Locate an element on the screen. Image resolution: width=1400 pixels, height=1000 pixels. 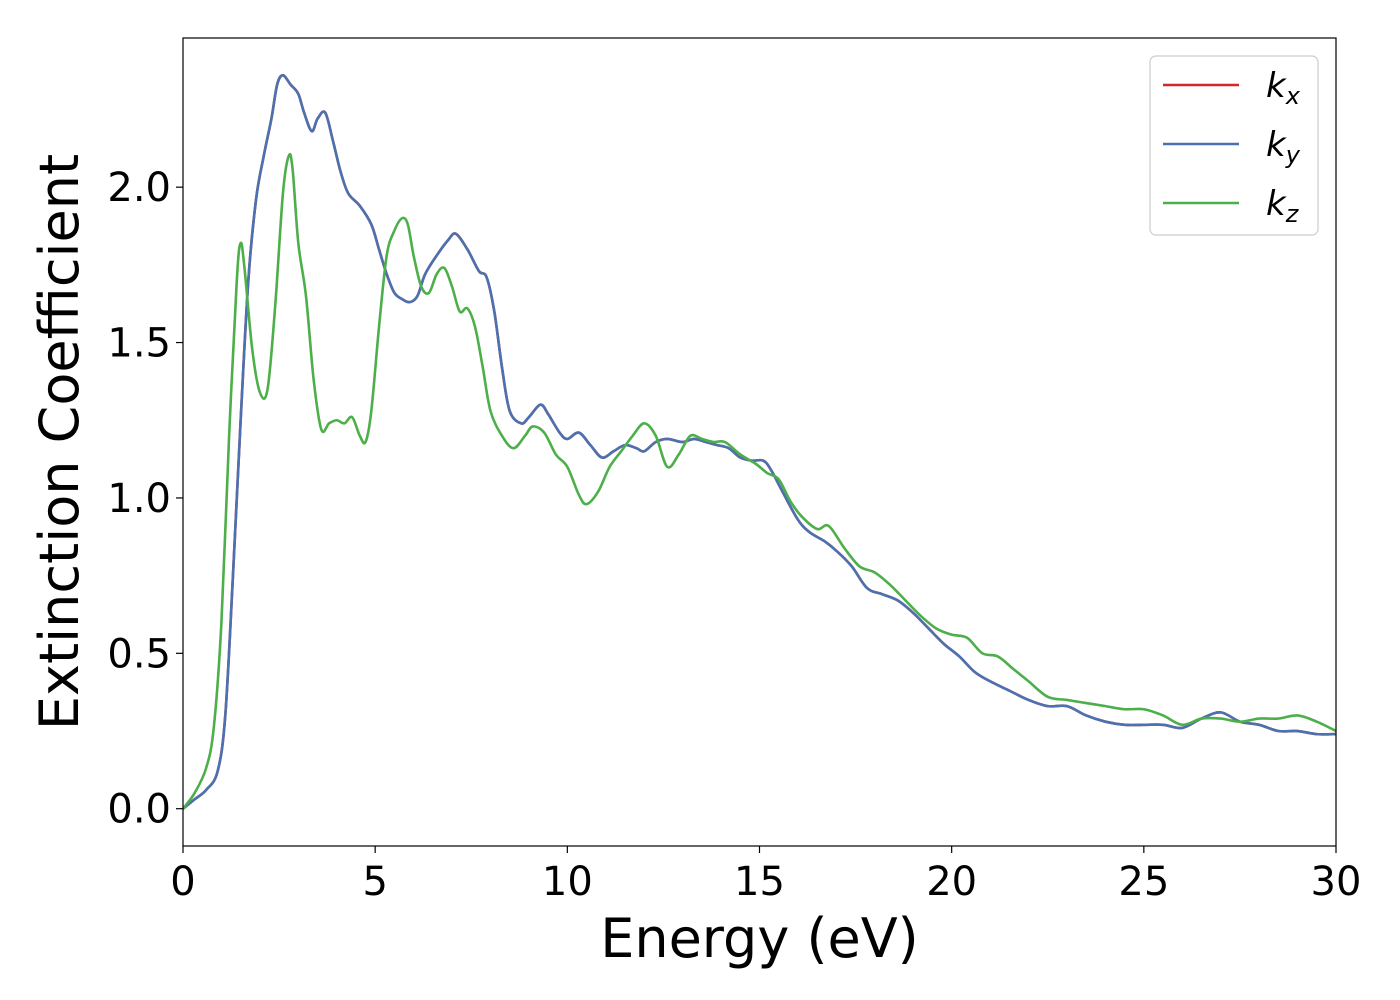
x-axis: 0 5 10 15 20 25 30 is located at coordinates (765, 875).